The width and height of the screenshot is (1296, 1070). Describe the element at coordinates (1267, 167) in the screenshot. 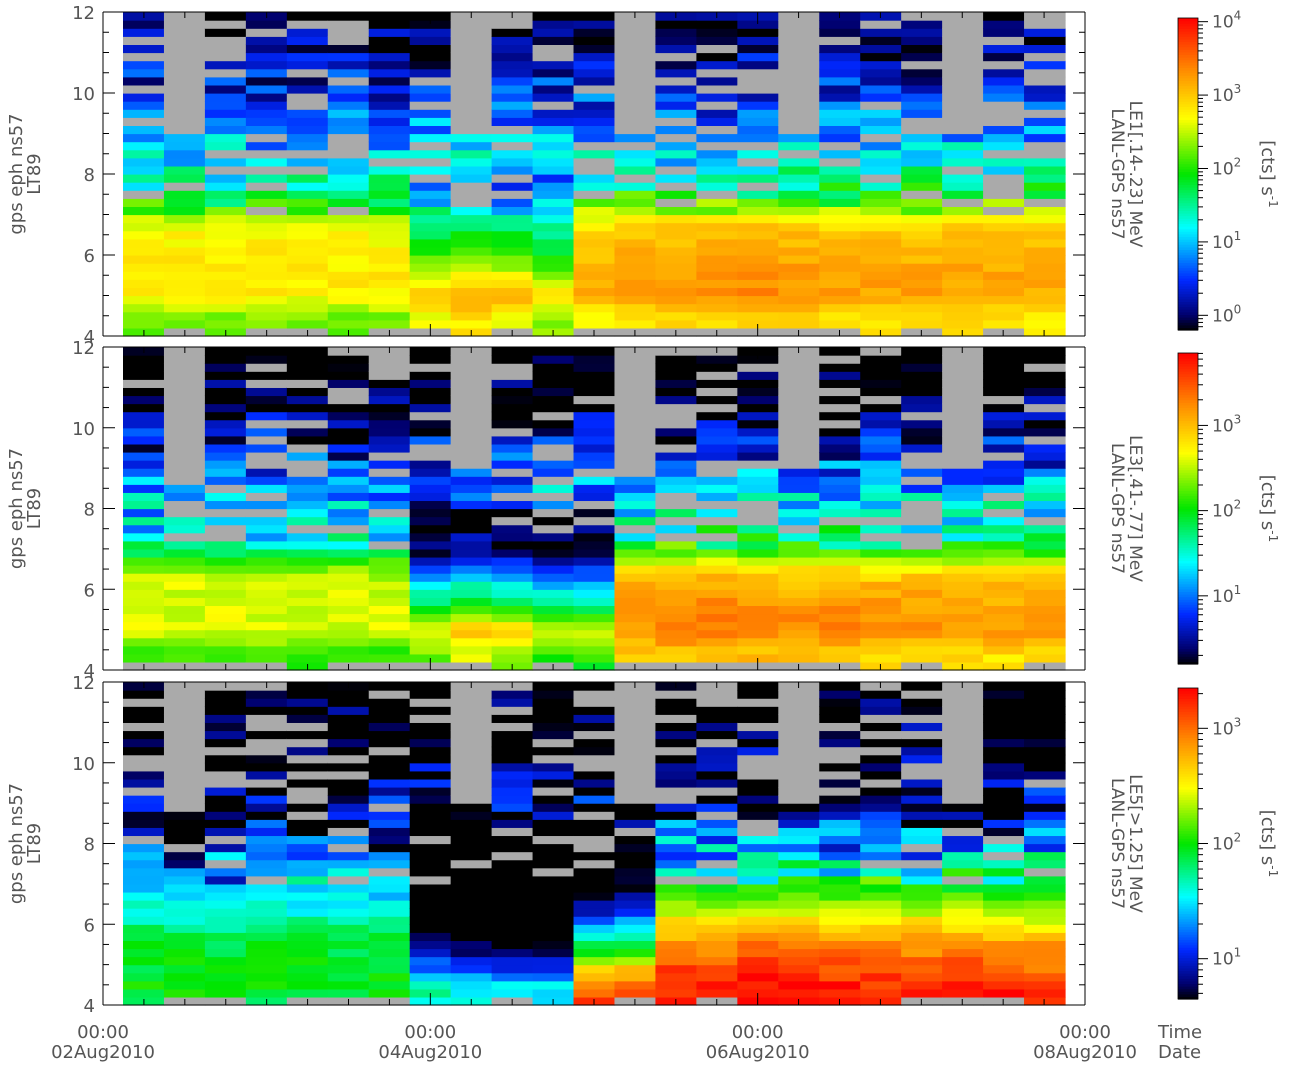

I see `units-text: [cts] s` at that location.